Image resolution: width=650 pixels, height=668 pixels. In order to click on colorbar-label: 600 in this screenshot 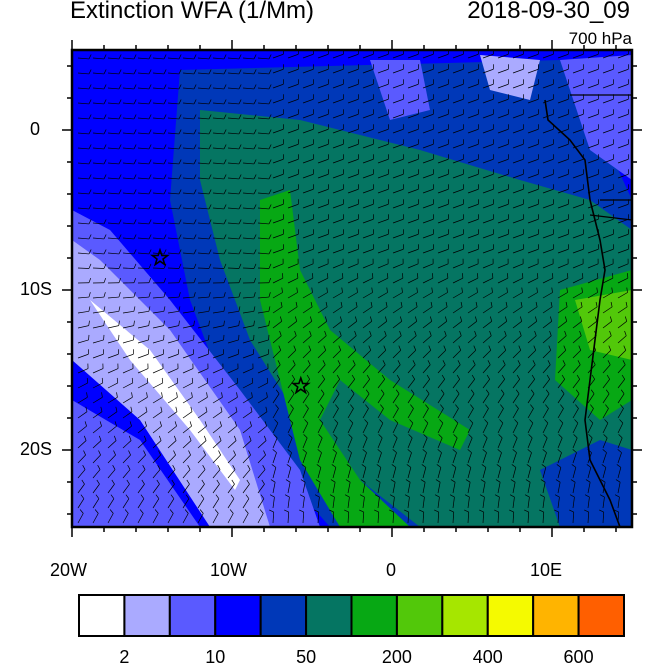, I will do `click(579, 657)`.